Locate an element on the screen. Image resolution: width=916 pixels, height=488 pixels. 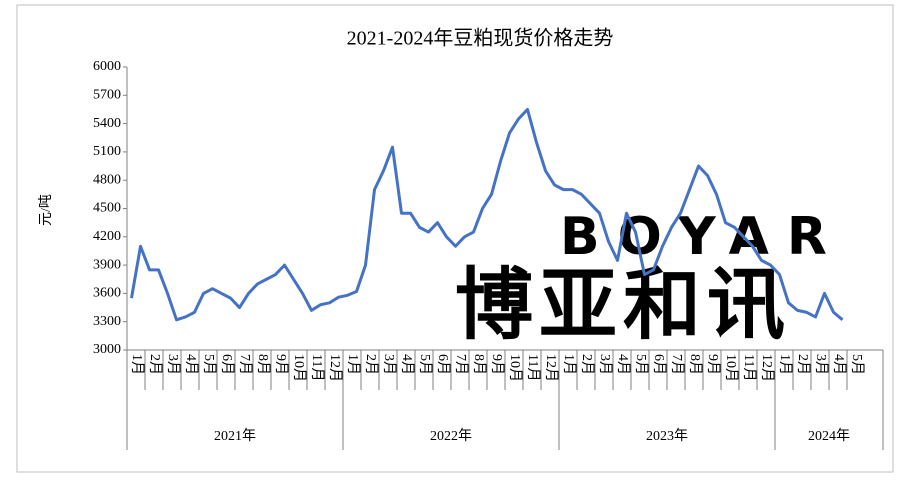
y-tick-label: 5100 is located at coordinates (107, 151).